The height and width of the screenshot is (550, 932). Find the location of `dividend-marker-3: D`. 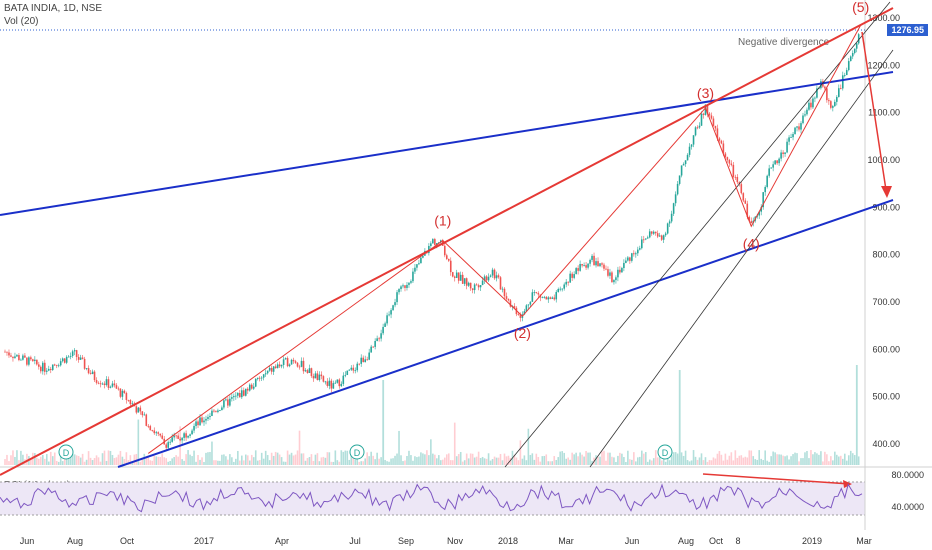

dividend-marker-3: D is located at coordinates (665, 452).